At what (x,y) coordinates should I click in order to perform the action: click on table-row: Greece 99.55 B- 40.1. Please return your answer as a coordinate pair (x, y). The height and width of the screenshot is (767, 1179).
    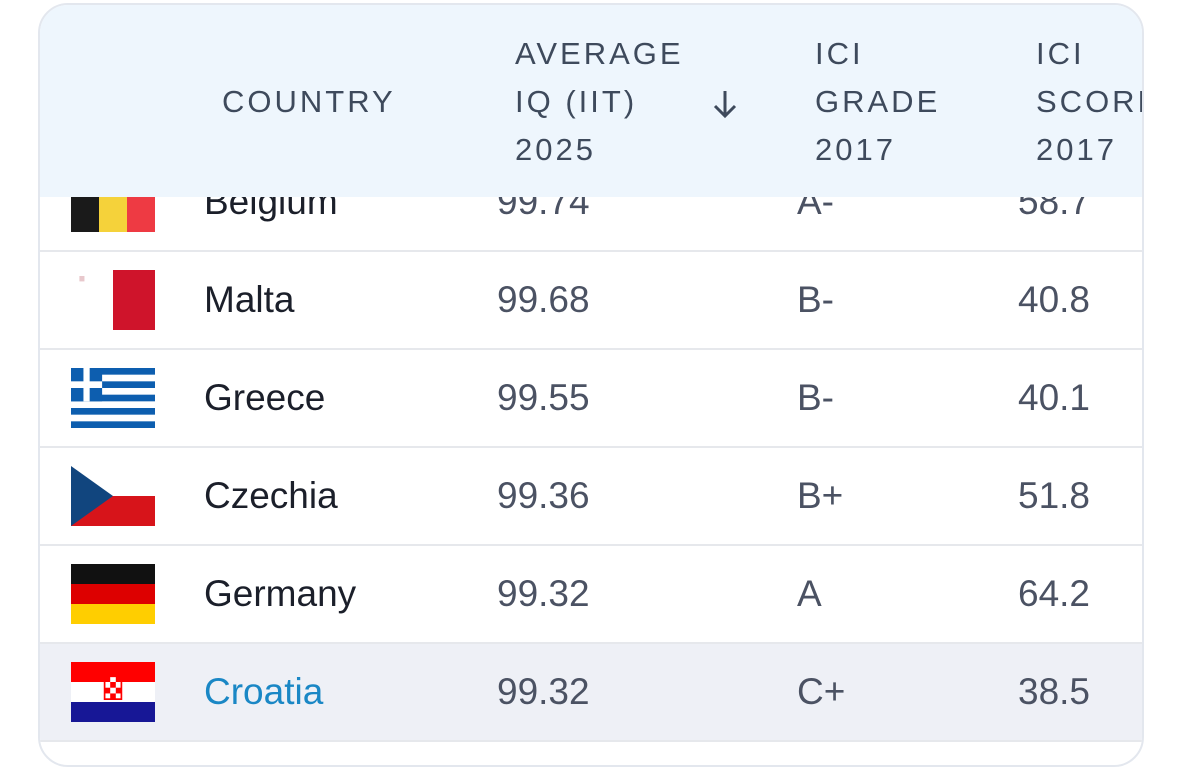
    Looking at the image, I should click on (591, 399).